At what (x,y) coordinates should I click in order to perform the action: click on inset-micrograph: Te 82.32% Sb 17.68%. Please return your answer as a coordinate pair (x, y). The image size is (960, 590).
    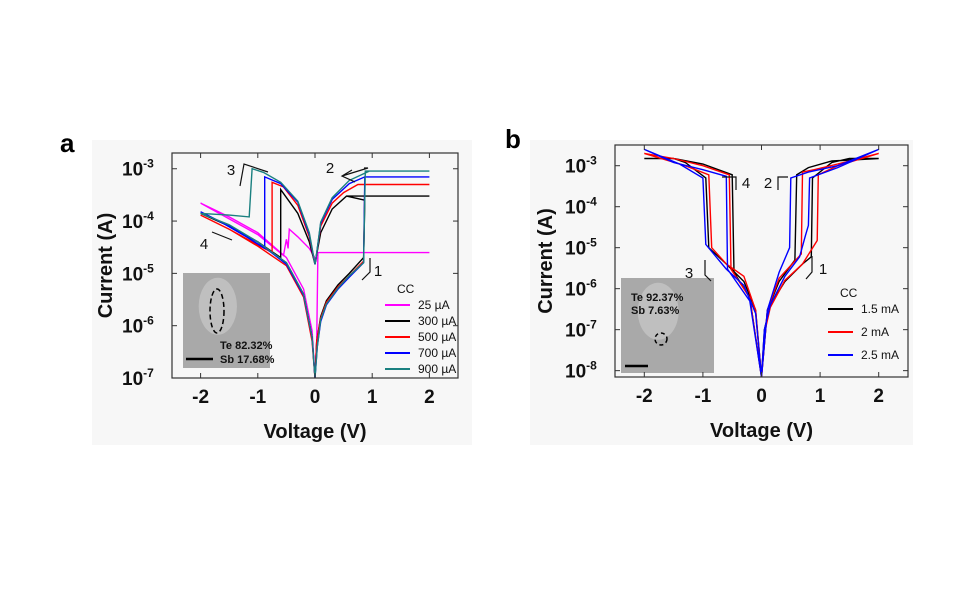
    Looking at the image, I should click on (229, 320).